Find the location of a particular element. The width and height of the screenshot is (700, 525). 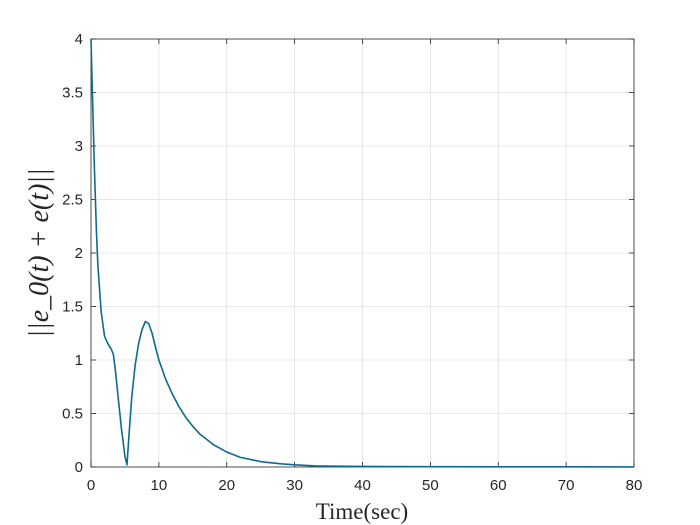

y-tick-label: 0.5 is located at coordinates (72, 414).